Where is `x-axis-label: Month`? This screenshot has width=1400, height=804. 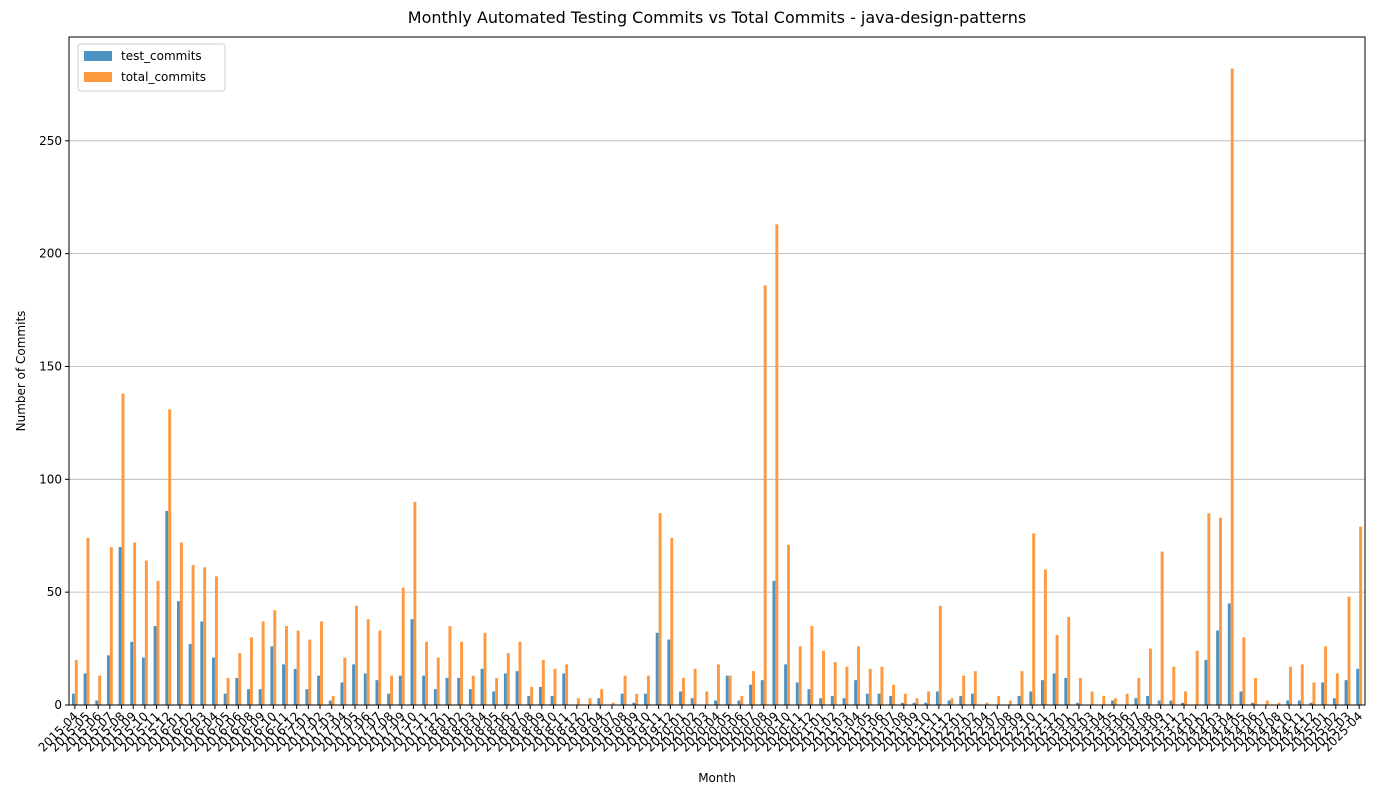
x-axis-label: Month is located at coordinates (717, 778).